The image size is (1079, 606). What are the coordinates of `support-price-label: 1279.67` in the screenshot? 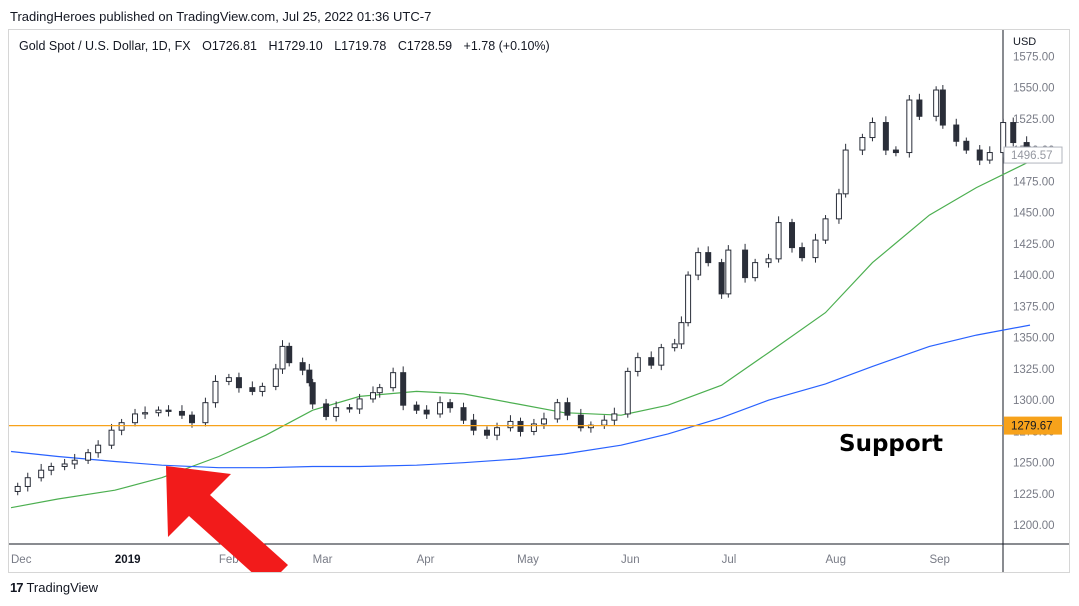 It's located at (1032, 427).